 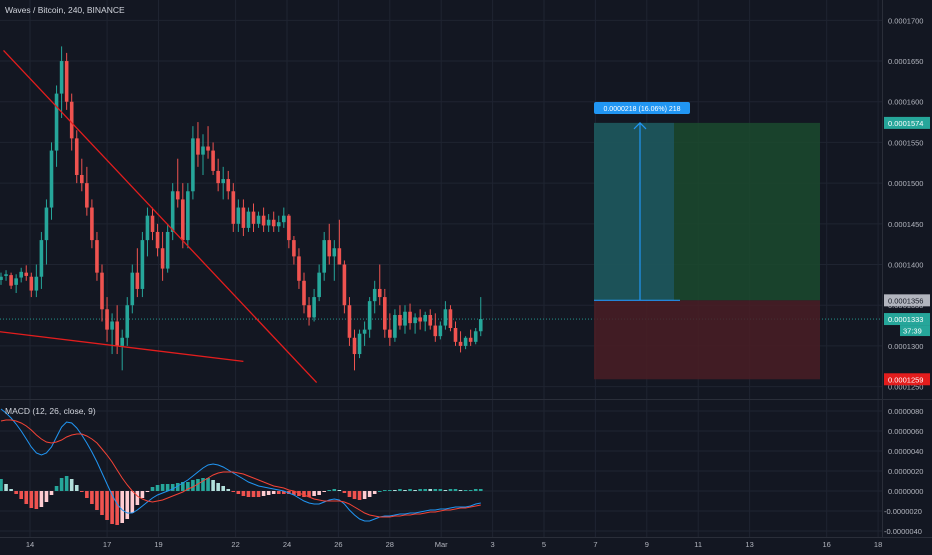 I want to click on stop-zone, so click(x=707, y=340).